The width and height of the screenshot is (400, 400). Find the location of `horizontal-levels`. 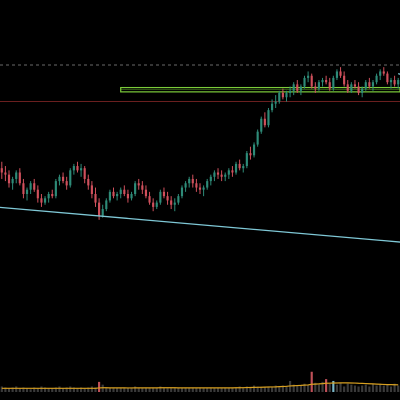

horizontal-levels is located at coordinates (200, 83).